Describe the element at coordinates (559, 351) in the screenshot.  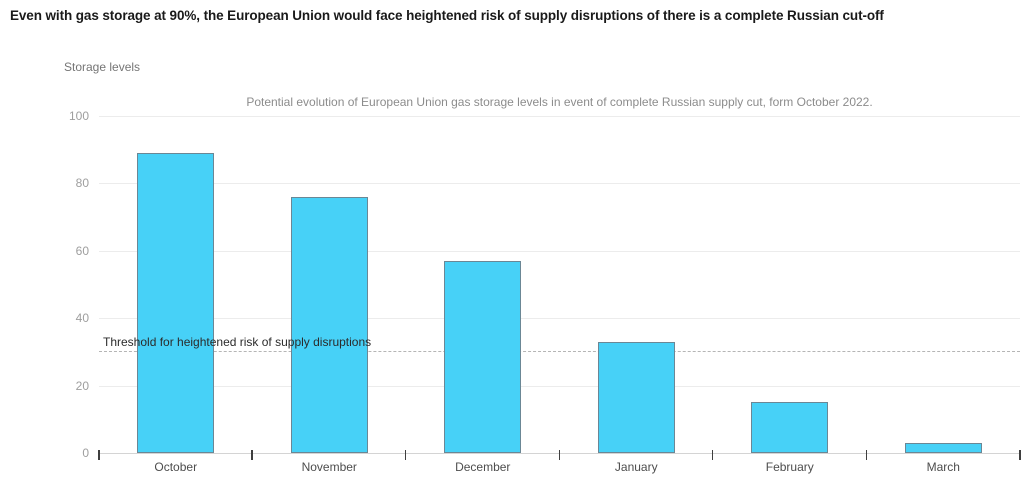
I see `threshold-line` at that location.